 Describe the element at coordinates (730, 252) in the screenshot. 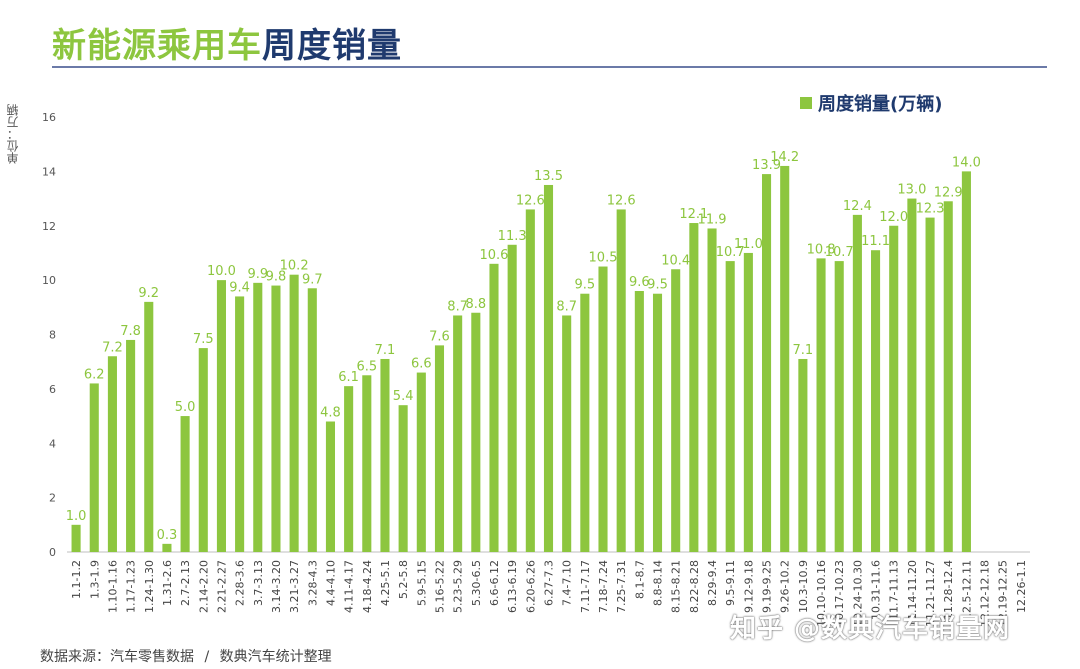

I see `data-label: 10.7` at that location.